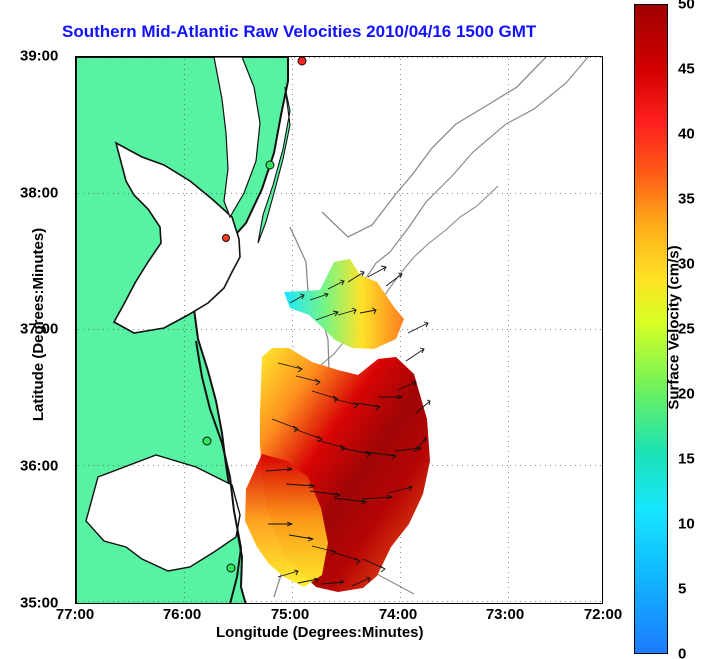  I want to click on colorbar-tick: 35, so click(686, 199).